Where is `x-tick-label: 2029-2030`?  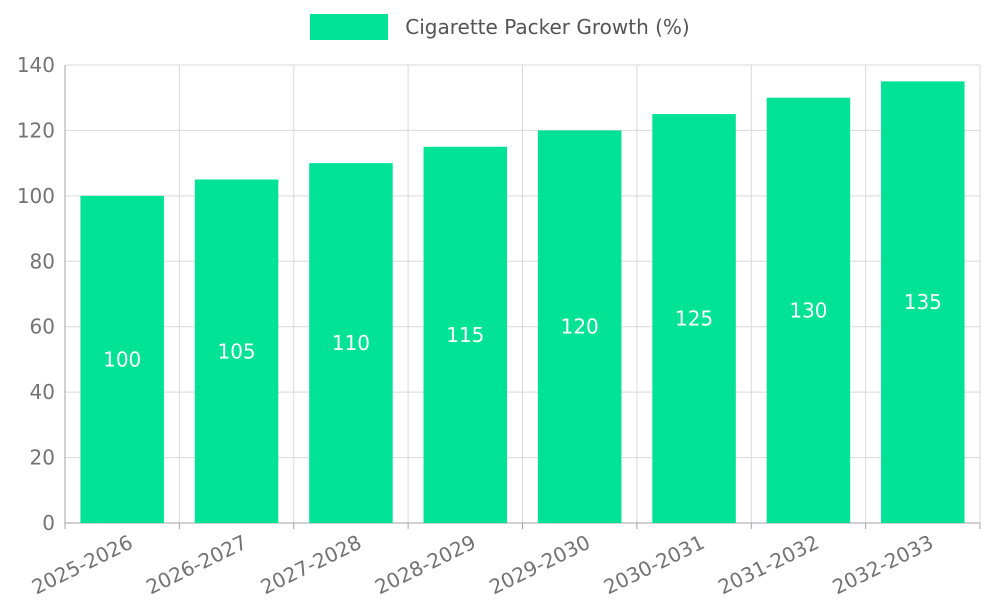
x-tick-label: 2029-2030 is located at coordinates (539, 564).